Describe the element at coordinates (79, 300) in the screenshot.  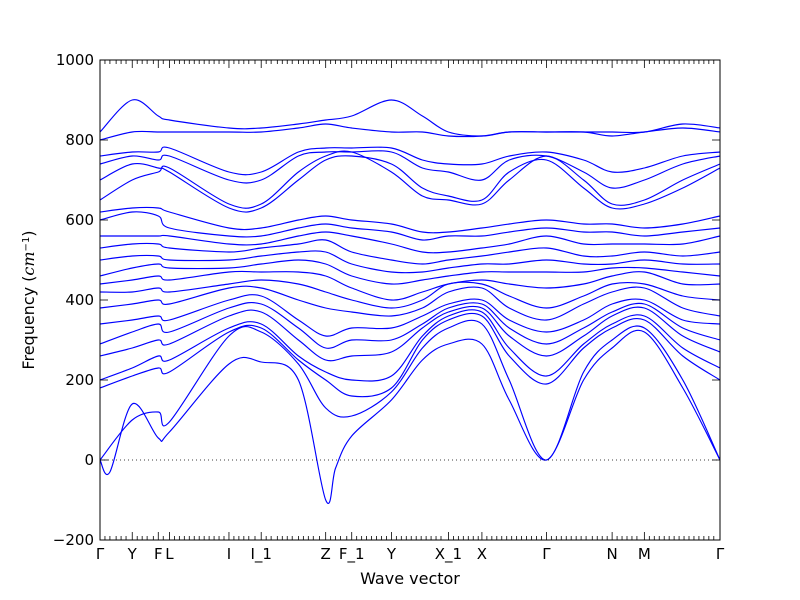
I see `y-tick-label: 400` at that location.